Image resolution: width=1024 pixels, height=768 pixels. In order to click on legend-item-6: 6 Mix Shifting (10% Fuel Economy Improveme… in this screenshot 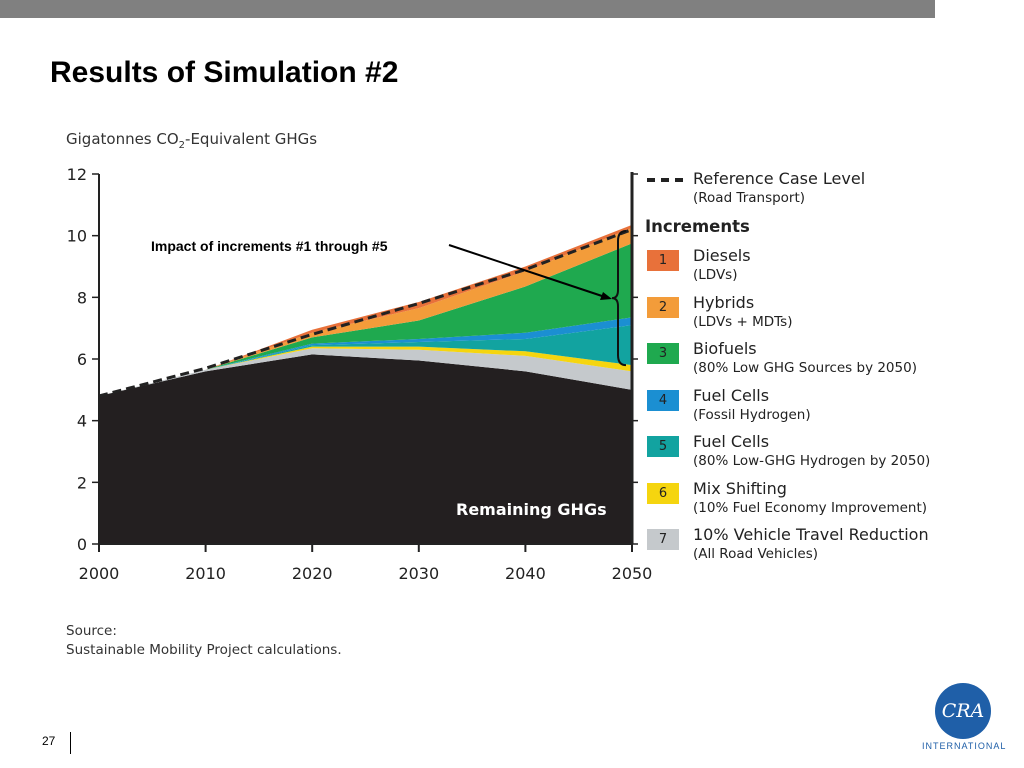, I will do `click(825, 502)`.